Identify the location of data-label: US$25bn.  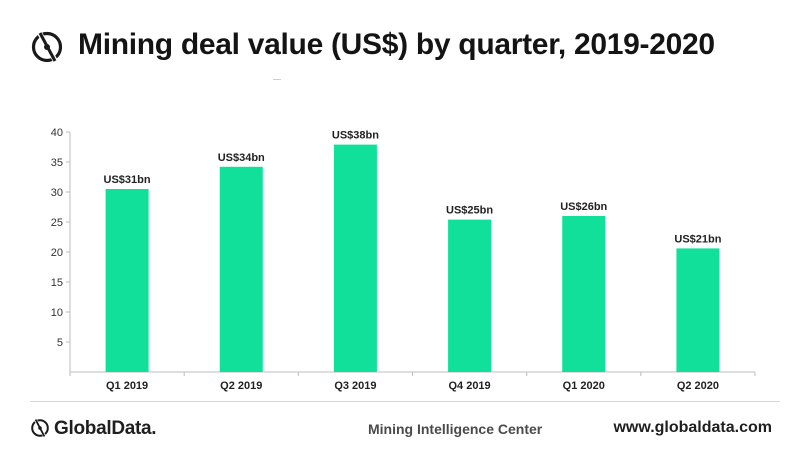
(469, 211).